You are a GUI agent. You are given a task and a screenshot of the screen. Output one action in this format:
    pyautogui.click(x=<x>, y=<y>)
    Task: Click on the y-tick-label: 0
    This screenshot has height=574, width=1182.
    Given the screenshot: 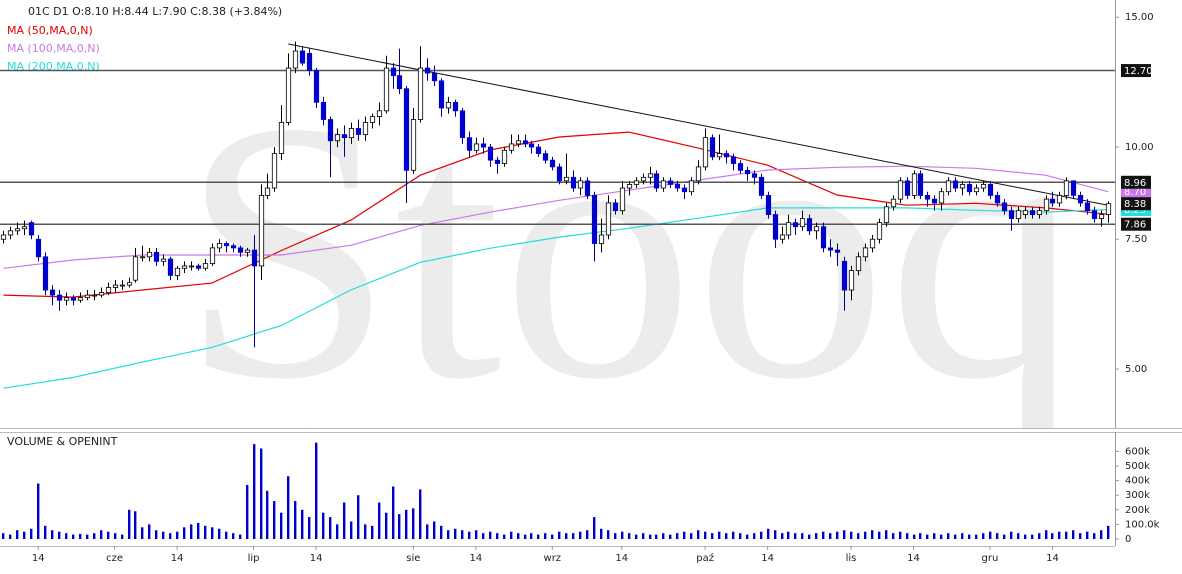 What is the action you would take?
    pyautogui.click(x=1128, y=539)
    